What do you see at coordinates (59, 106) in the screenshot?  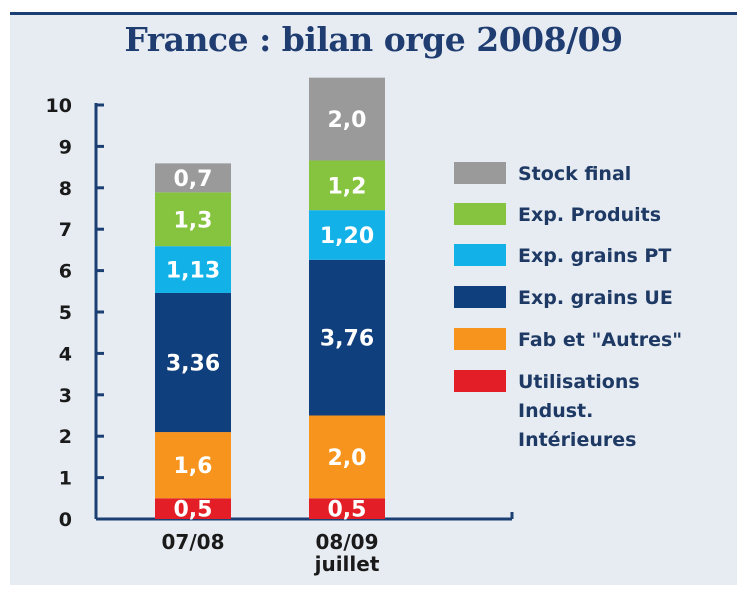 I see `y-tick-label: 10` at bounding box center [59, 106].